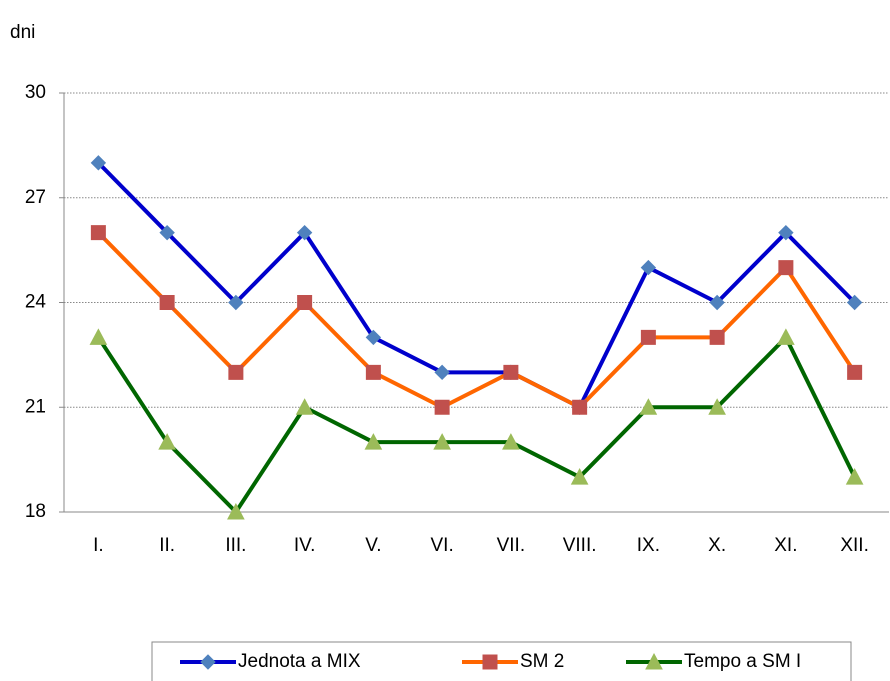 The width and height of the screenshot is (890, 681). Describe the element at coordinates (717, 545) in the screenshot. I see `x-tick-label: X.` at that location.